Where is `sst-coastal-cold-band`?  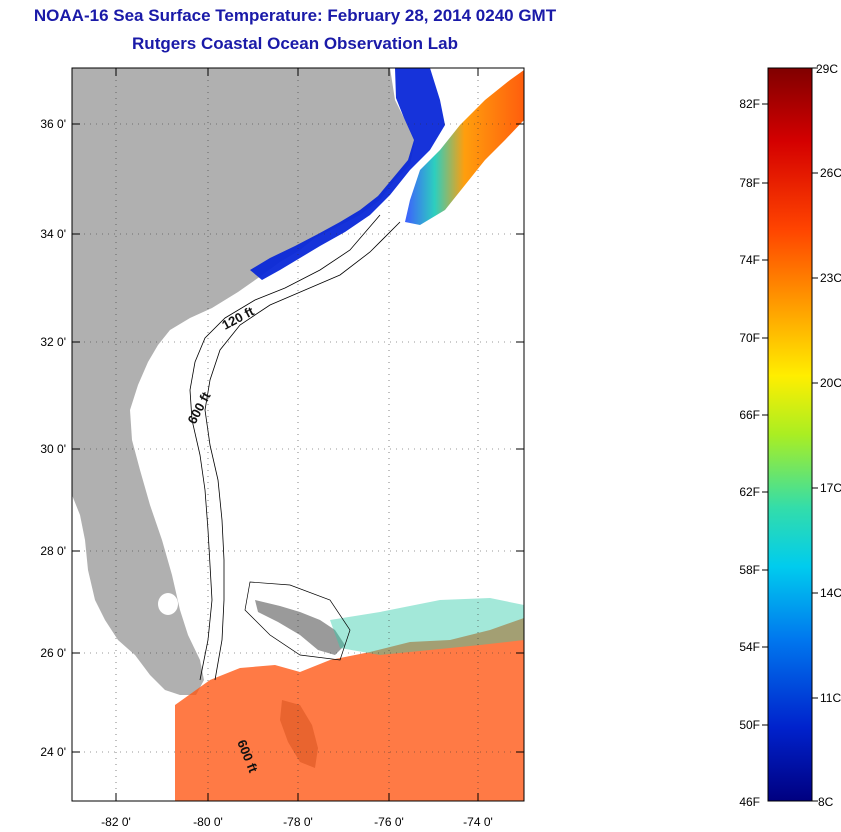 sst-coastal-cold-band is located at coordinates (347, 174).